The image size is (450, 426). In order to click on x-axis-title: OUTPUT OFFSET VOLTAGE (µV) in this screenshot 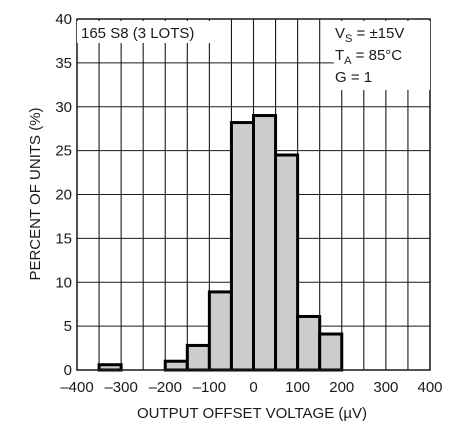, I will do `click(252, 413)`.